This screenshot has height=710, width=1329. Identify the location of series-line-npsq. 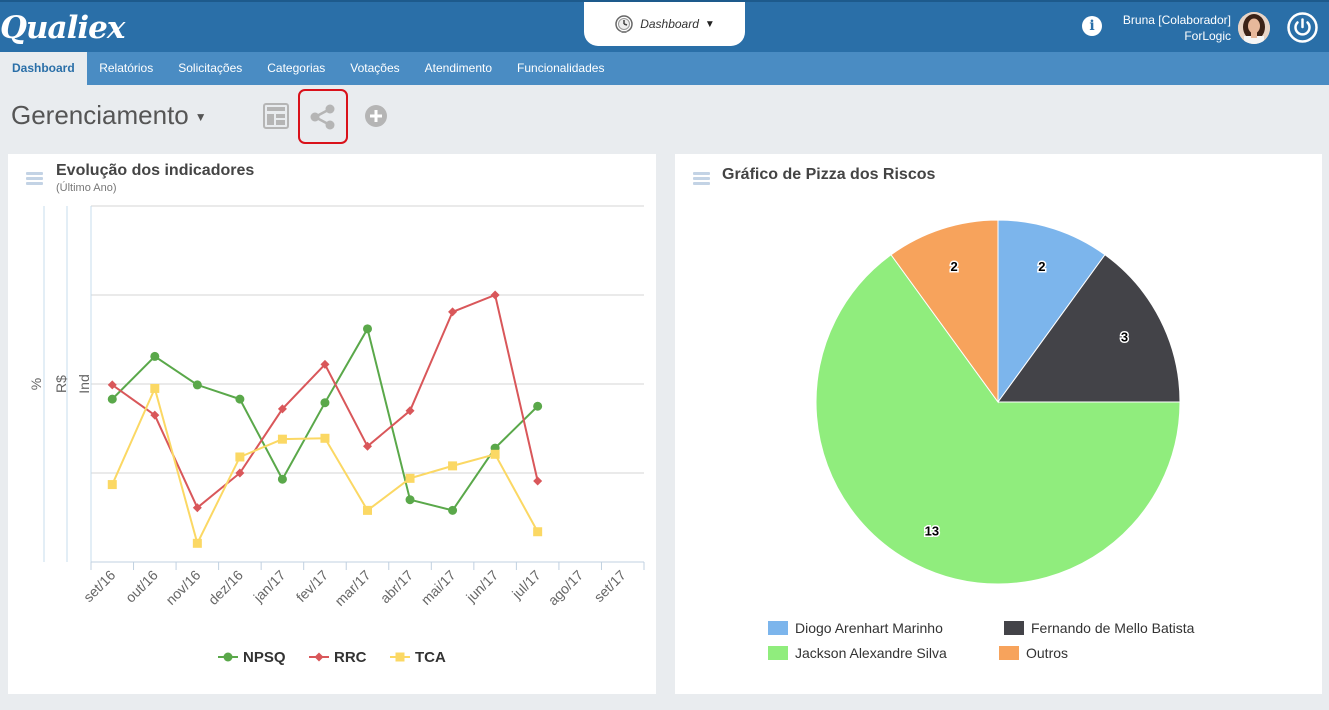
(325, 419).